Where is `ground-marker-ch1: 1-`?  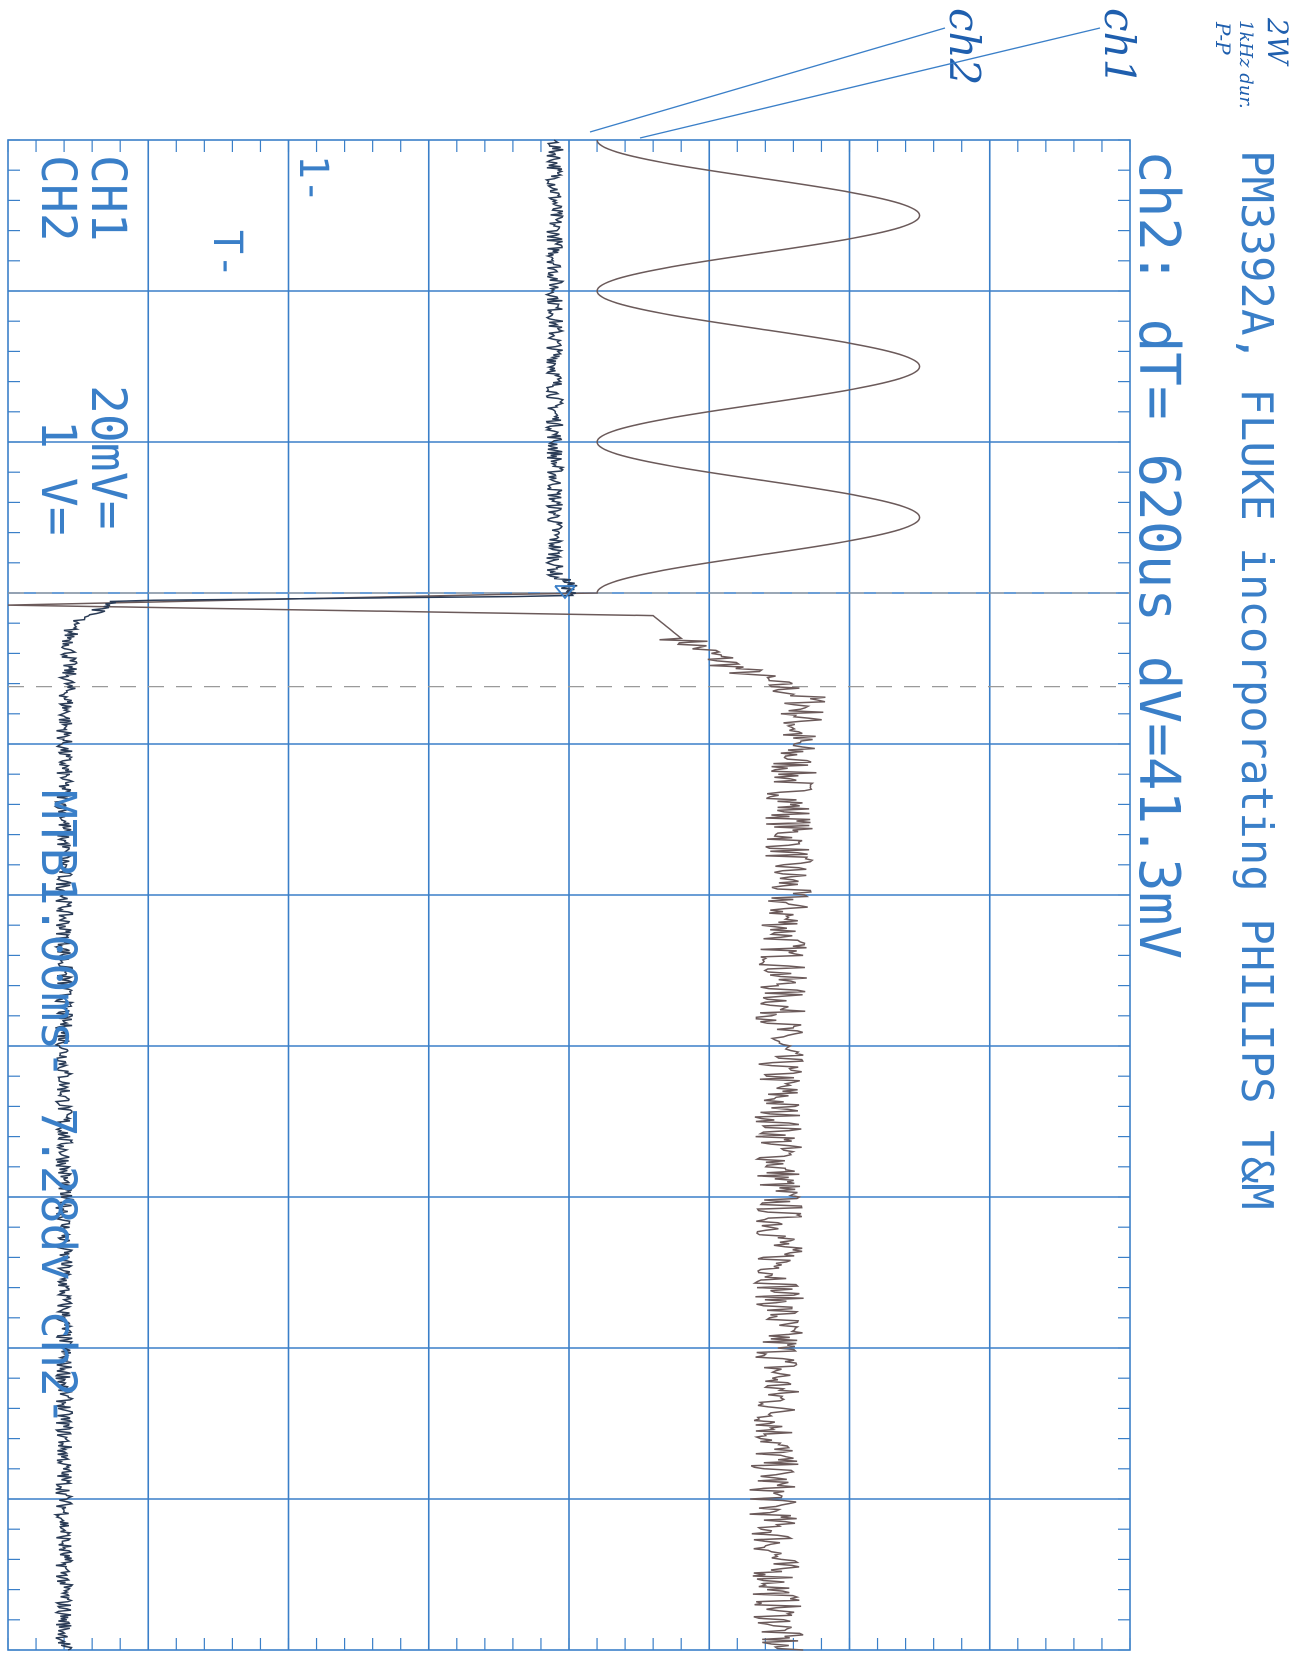
ground-marker-ch1: 1- is located at coordinates (313, 179).